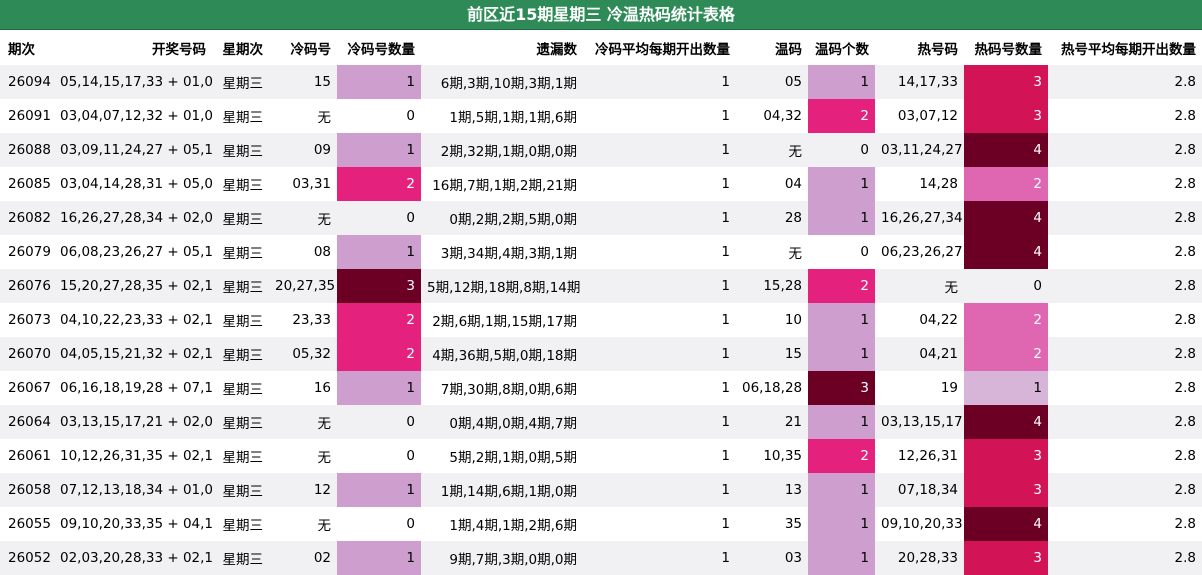 Image resolution: width=1202 pixels, height=575 pixels. Describe the element at coordinates (502, 82) in the screenshot. I see `miss-count-cell: 6期,3期,10期,3期,1期` at that location.